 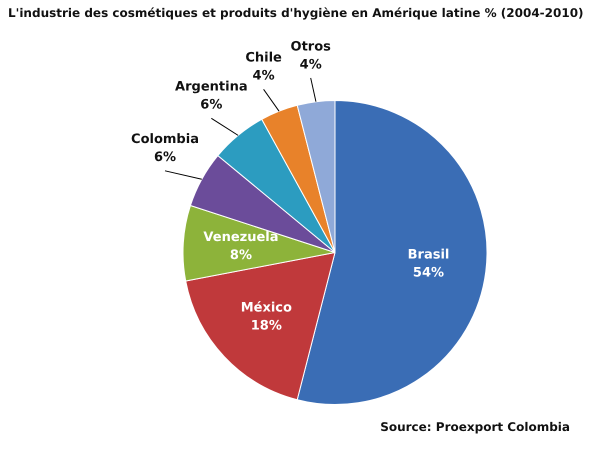 I want to click on chart-title: L'industrie des cosmétiques et produits d'hygiène en Amérique latine % (2004-2010), so click(x=296, y=13).